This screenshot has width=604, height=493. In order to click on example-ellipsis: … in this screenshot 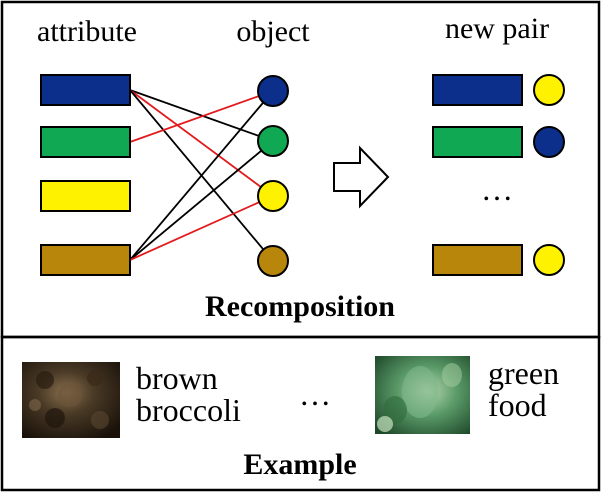, I will do `click(315, 394)`.